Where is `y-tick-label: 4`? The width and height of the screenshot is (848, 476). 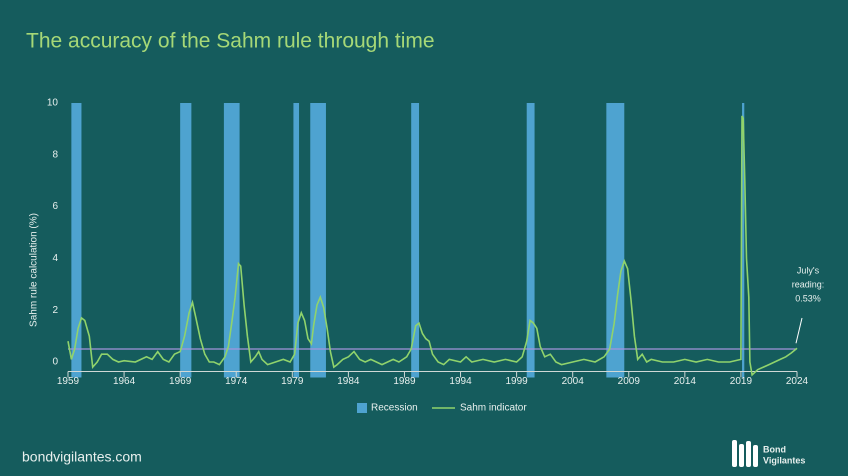 y-tick-label: 4 is located at coordinates (55, 258).